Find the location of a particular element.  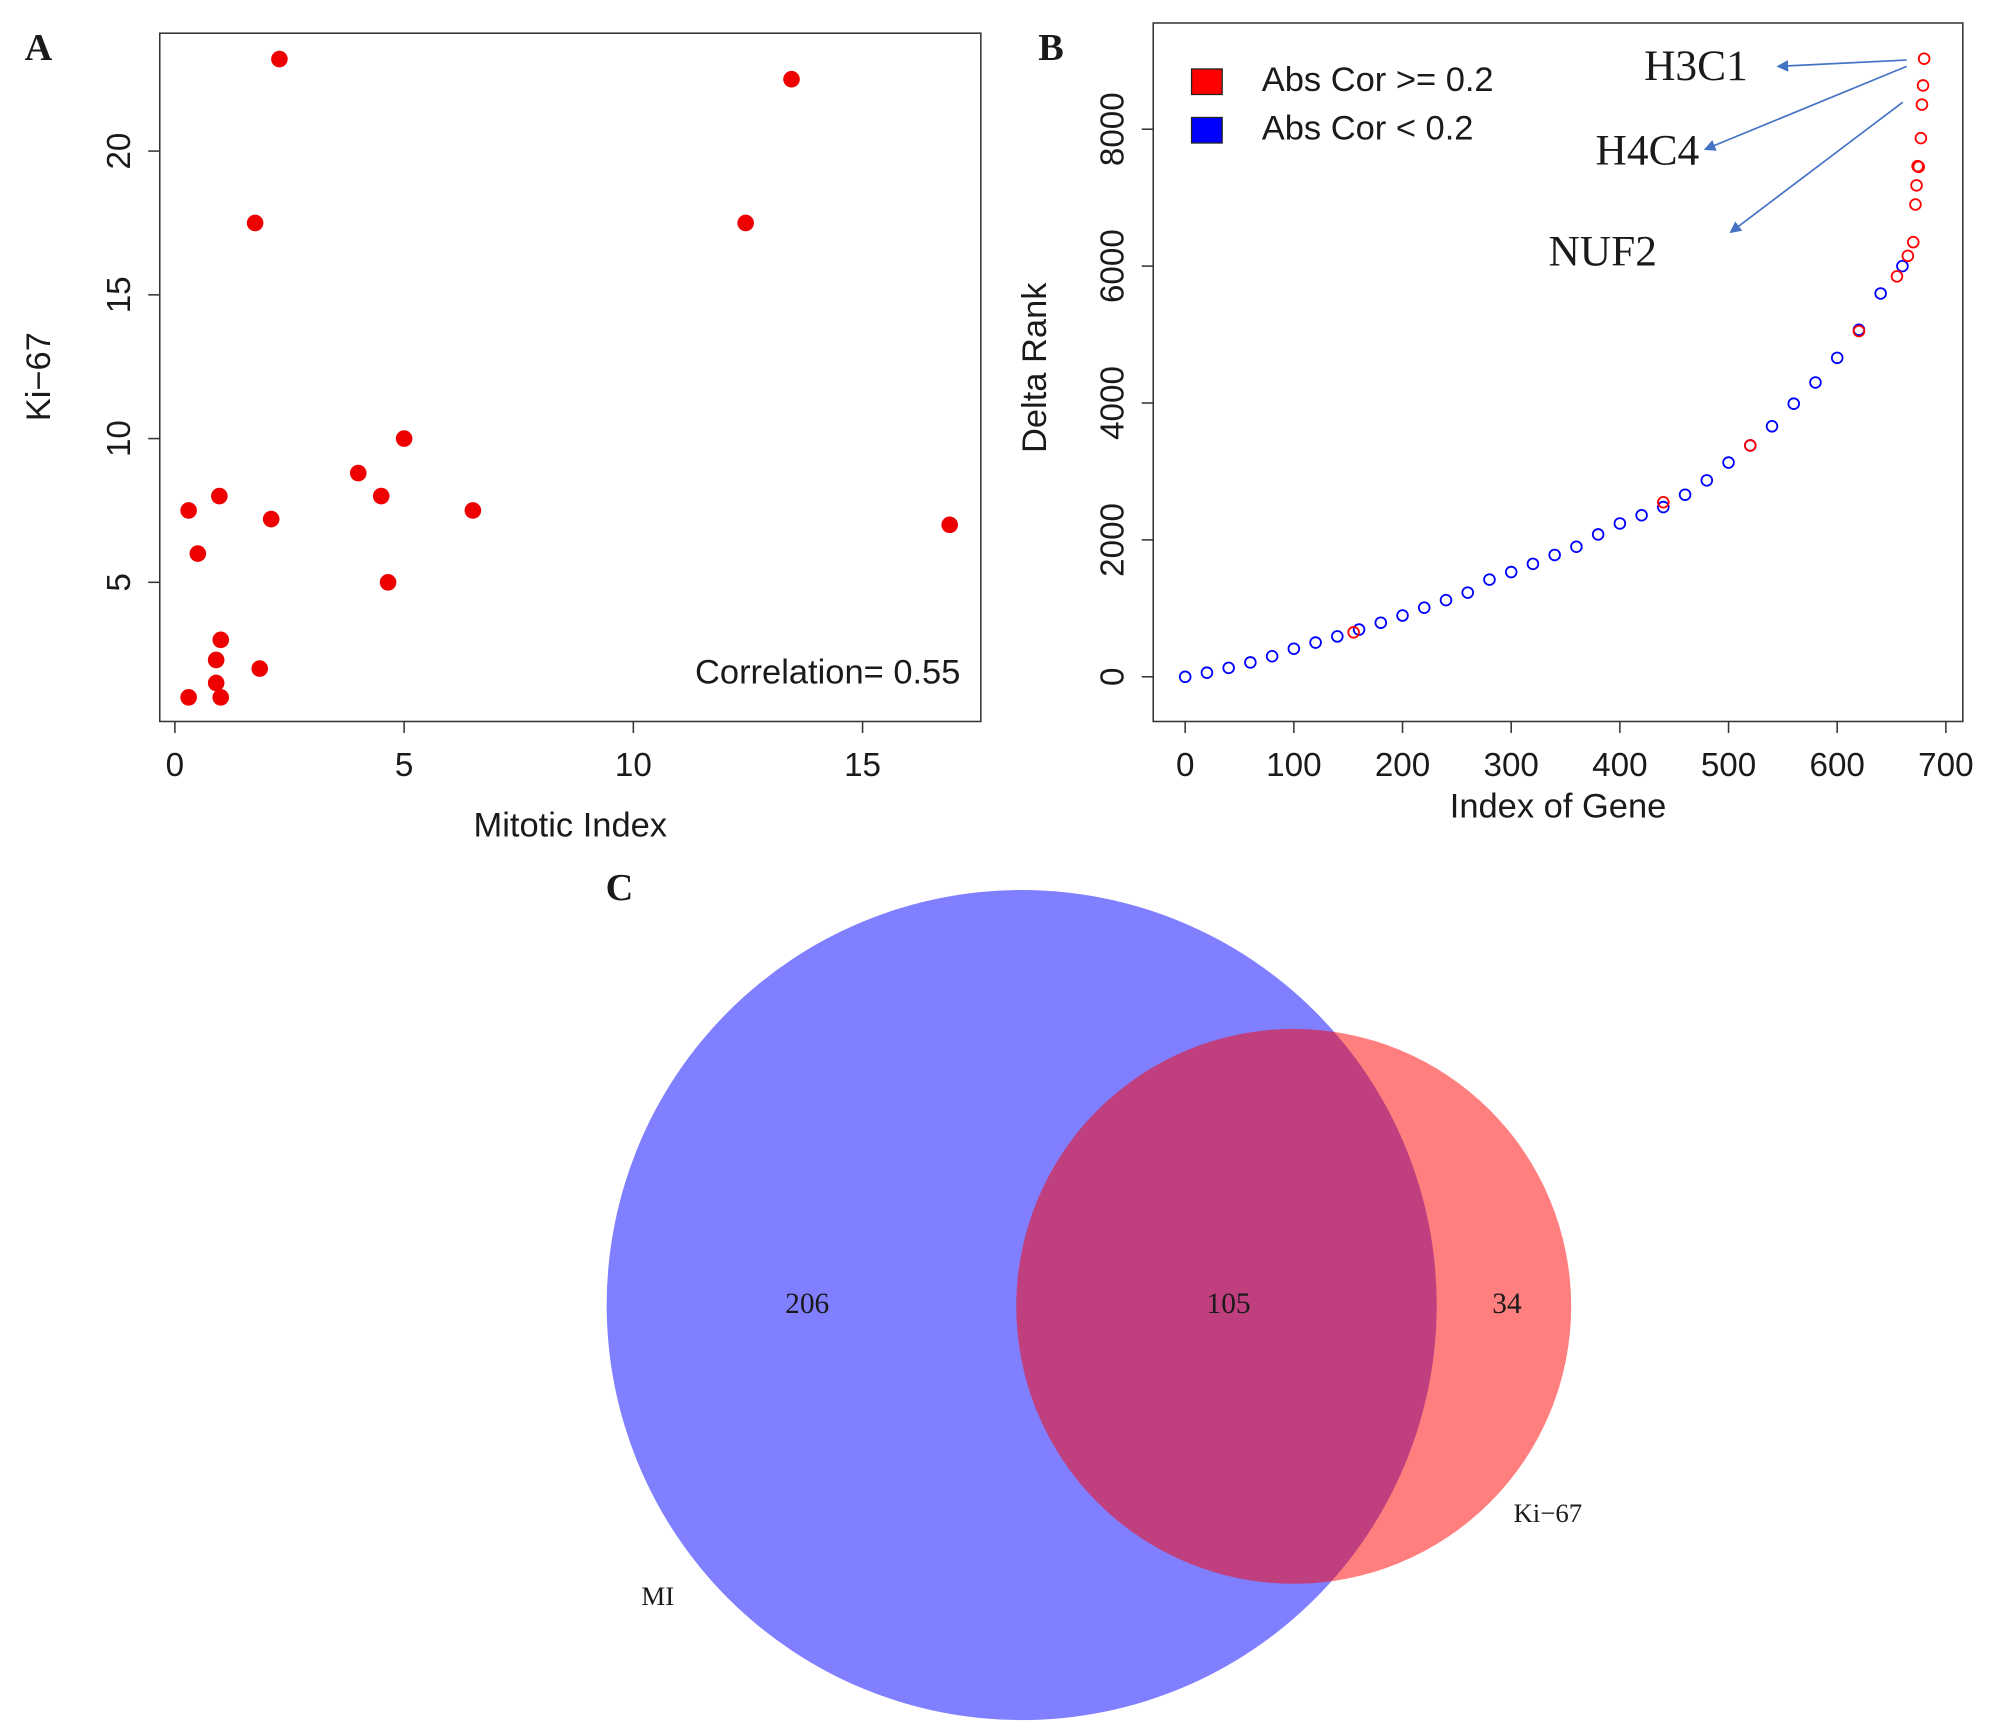

y-tick-label: 5 is located at coordinates (119, 582).